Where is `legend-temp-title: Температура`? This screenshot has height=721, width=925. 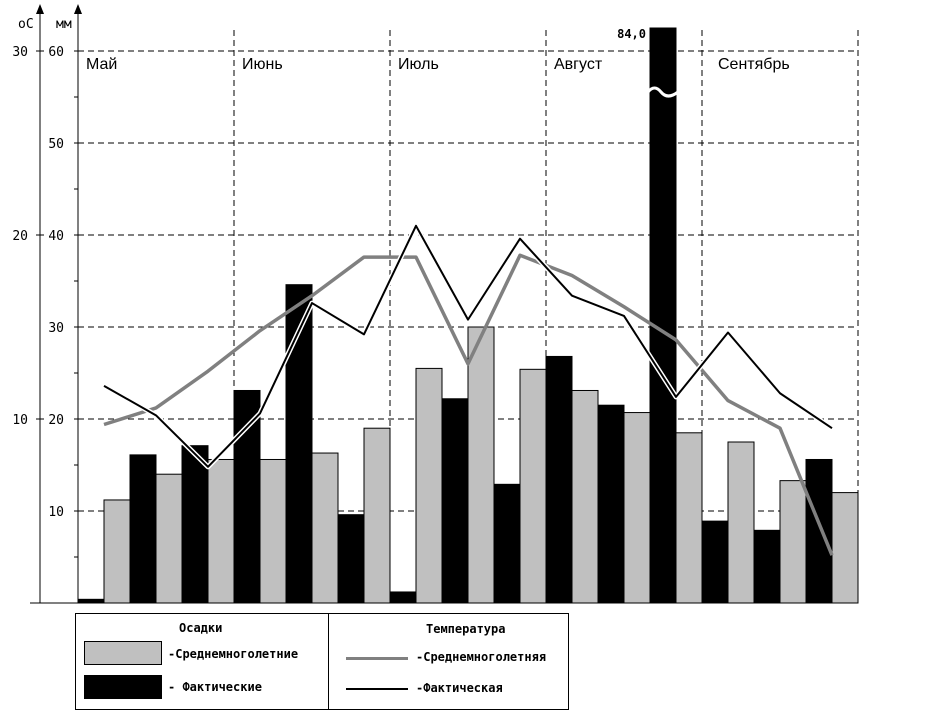 legend-temp-title: Температура is located at coordinates (466, 629).